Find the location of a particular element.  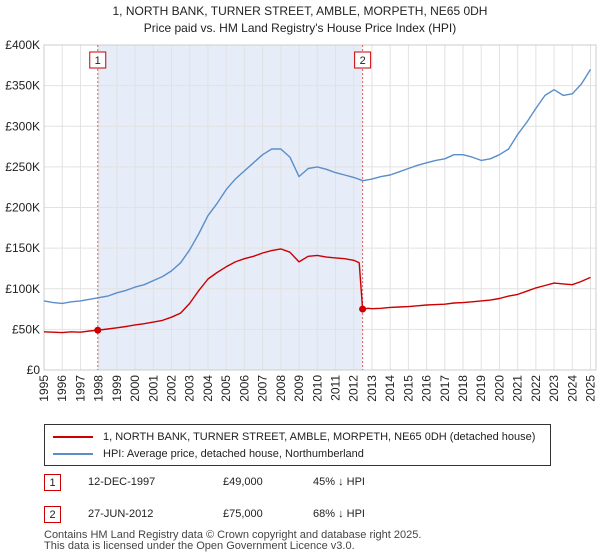

x-tick-label: 2010 is located at coordinates (317, 388).